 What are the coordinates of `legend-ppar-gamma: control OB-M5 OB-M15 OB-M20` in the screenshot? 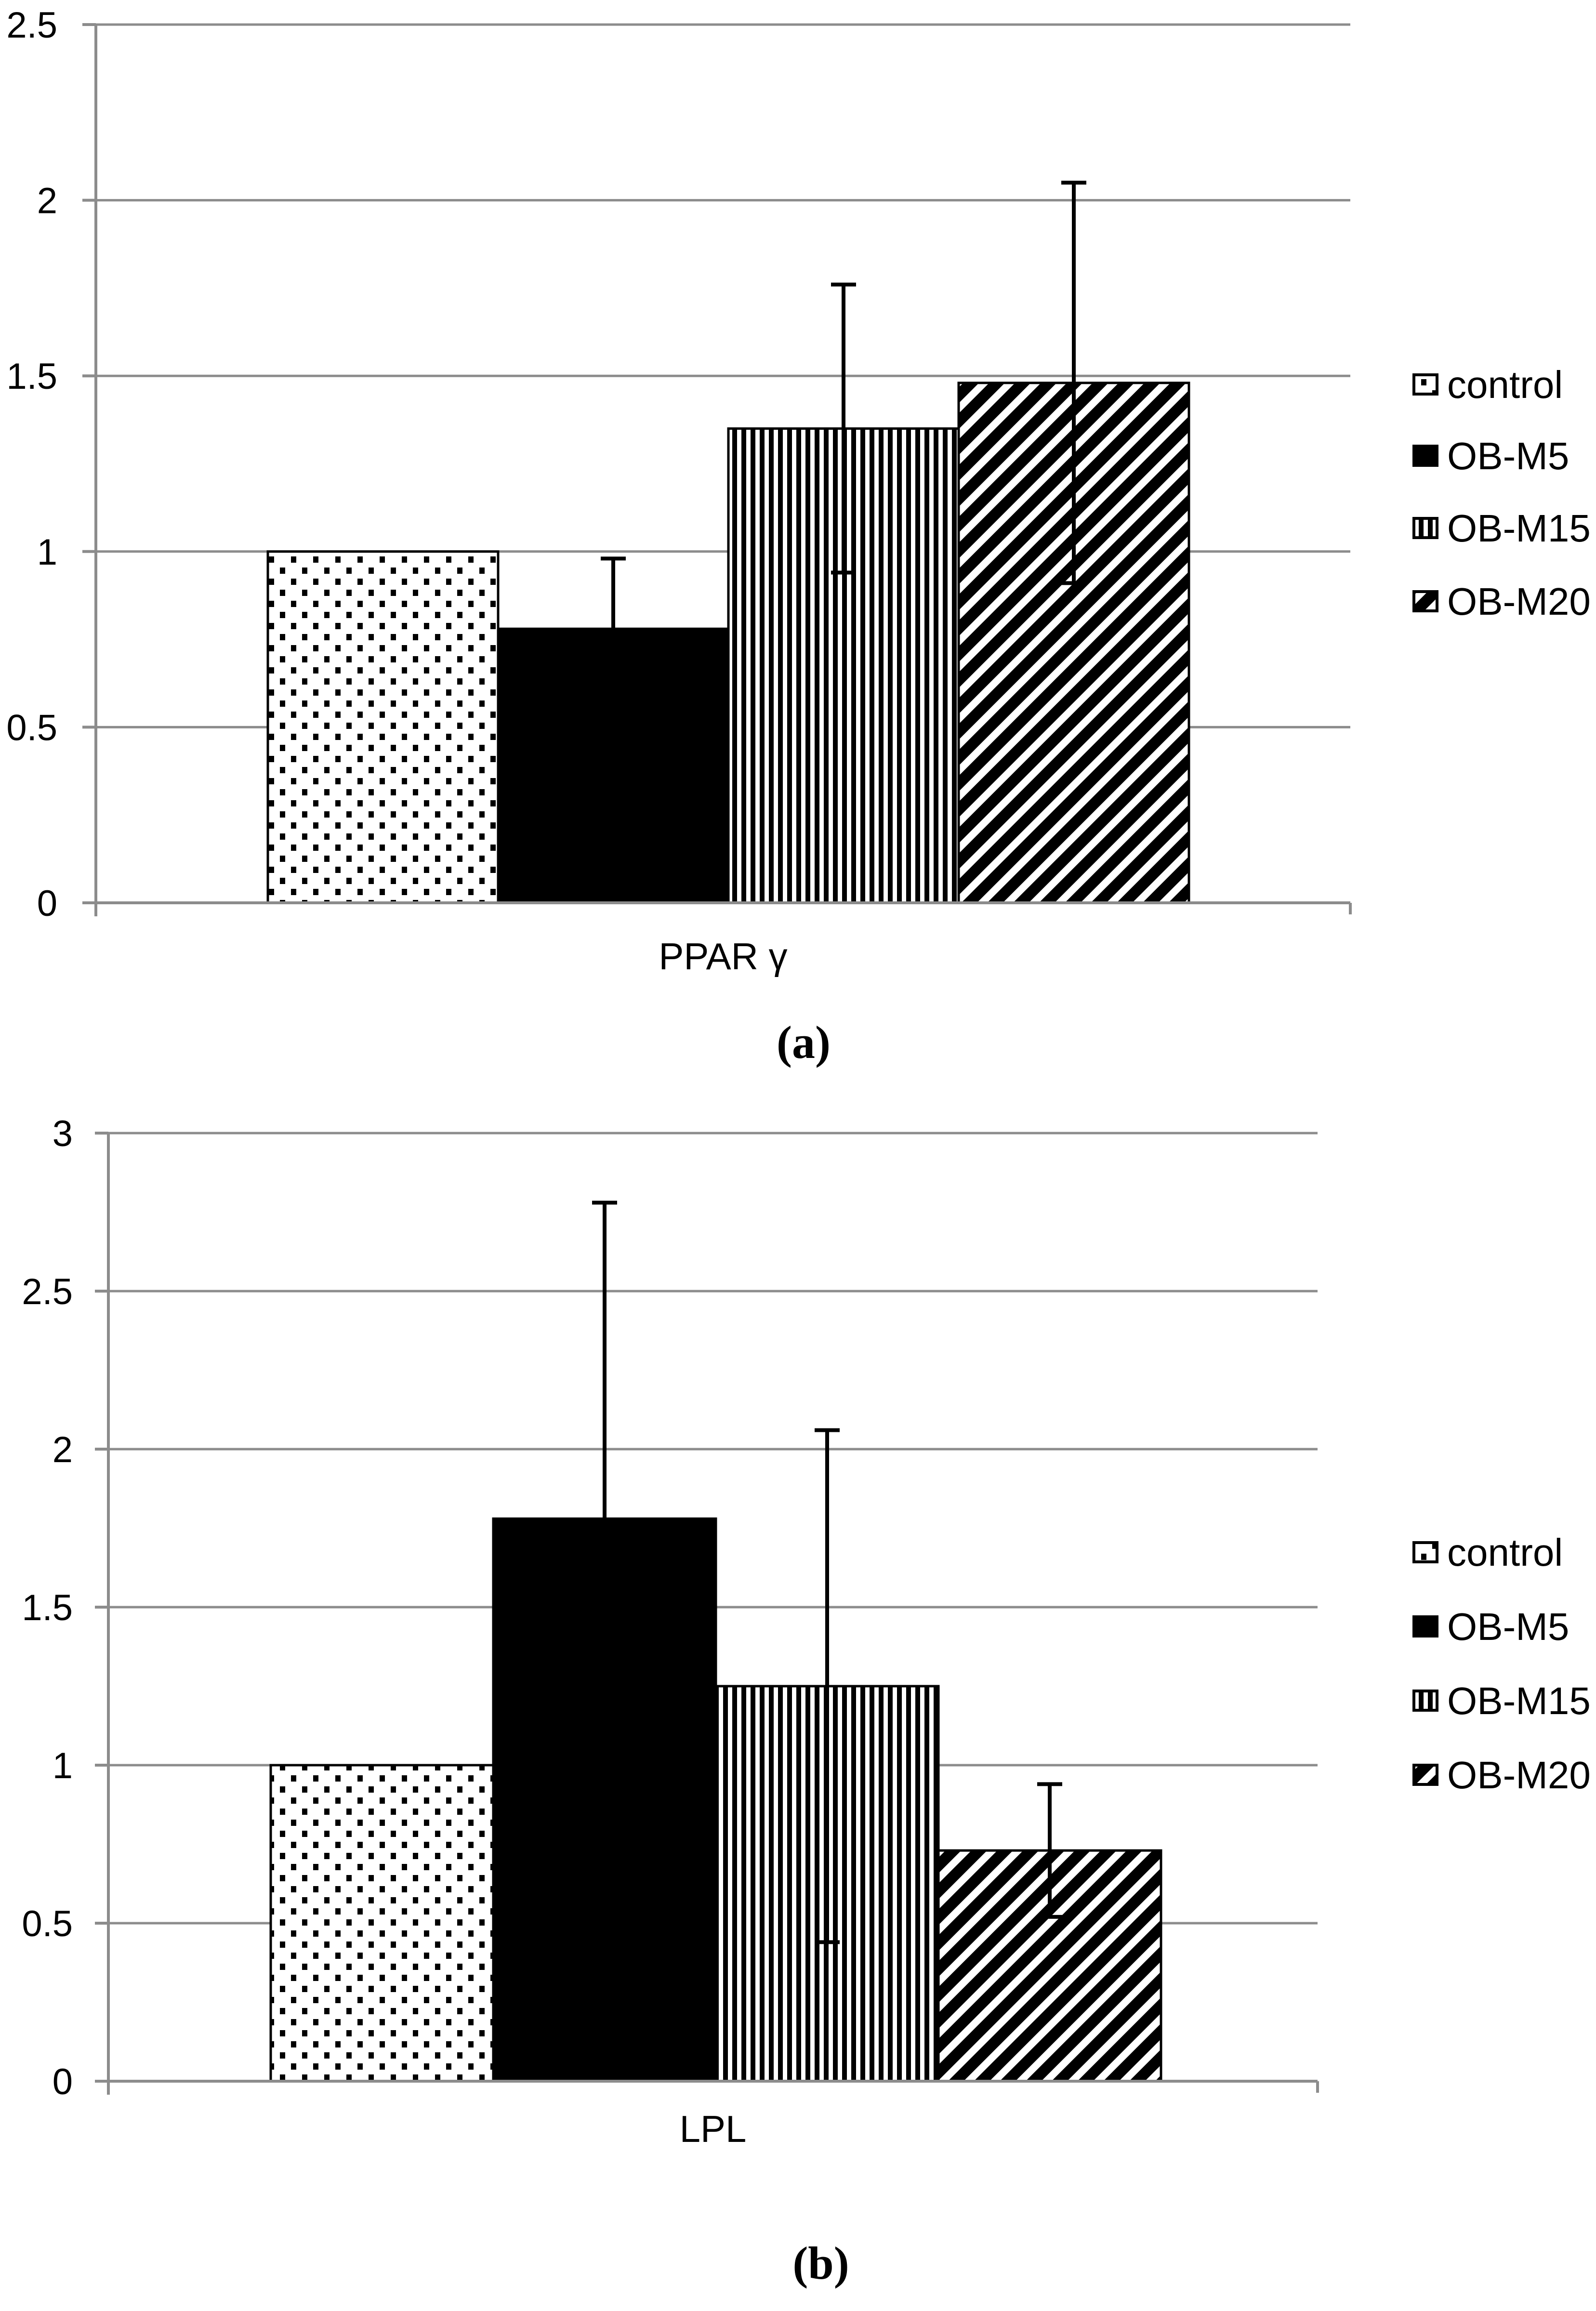 It's located at (1501, 493).